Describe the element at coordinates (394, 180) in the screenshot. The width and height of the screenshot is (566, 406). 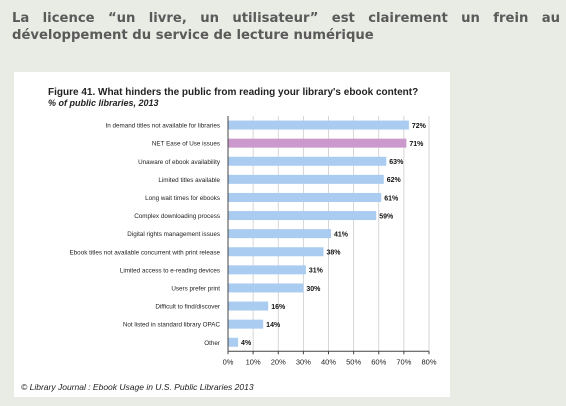
I see `value-label: 62%` at that location.